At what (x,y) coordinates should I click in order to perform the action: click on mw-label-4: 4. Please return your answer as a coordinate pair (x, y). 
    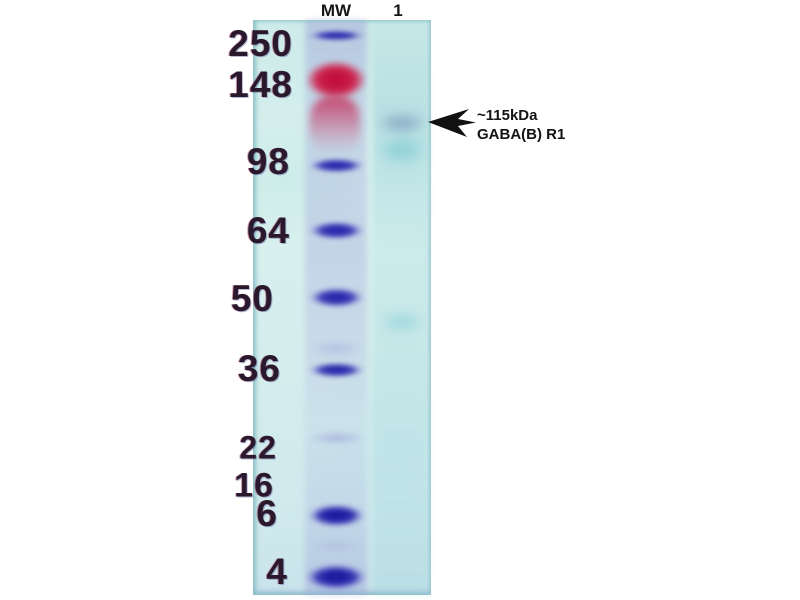
    Looking at the image, I should click on (277, 571).